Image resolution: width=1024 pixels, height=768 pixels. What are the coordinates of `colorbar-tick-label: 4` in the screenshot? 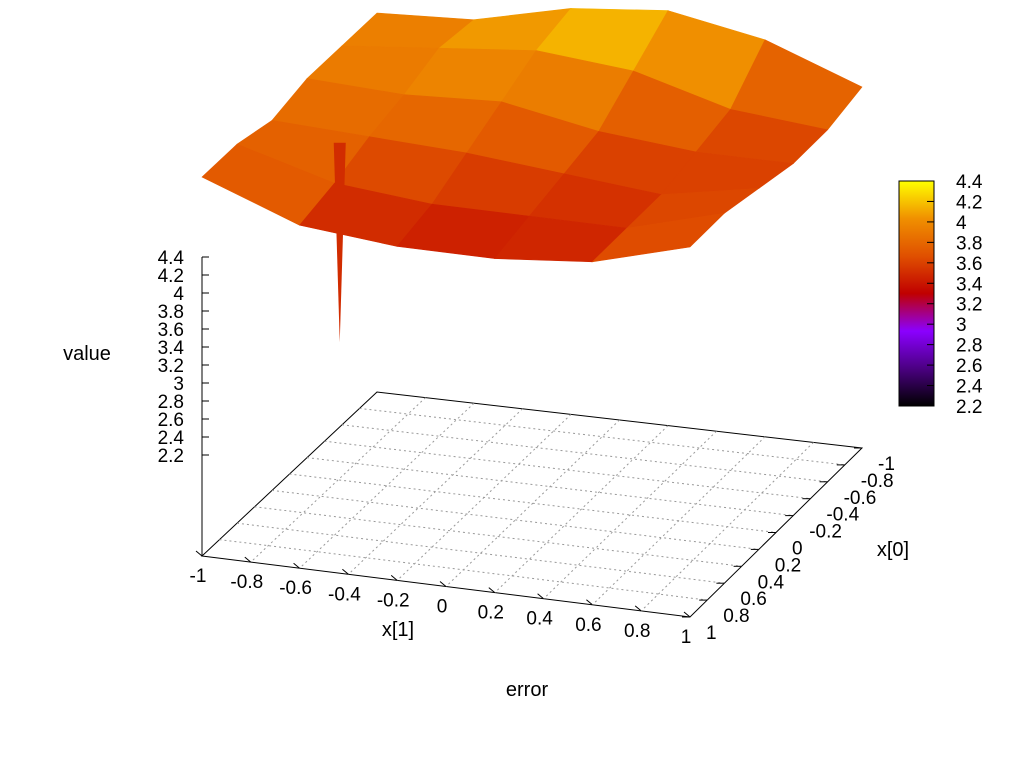 It's located at (961, 223).